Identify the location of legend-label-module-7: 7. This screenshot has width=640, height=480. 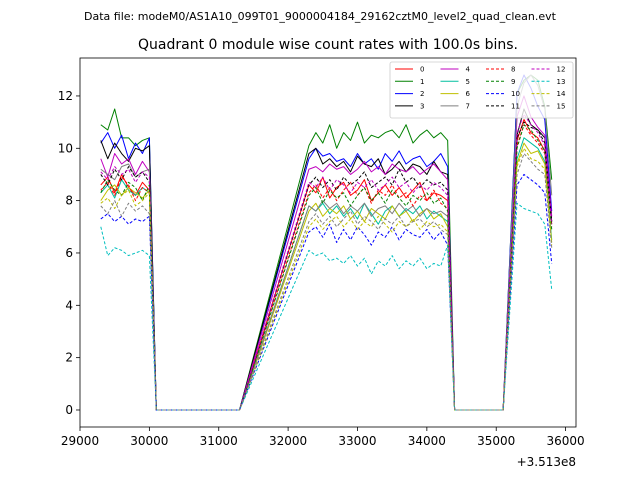
(468, 106).